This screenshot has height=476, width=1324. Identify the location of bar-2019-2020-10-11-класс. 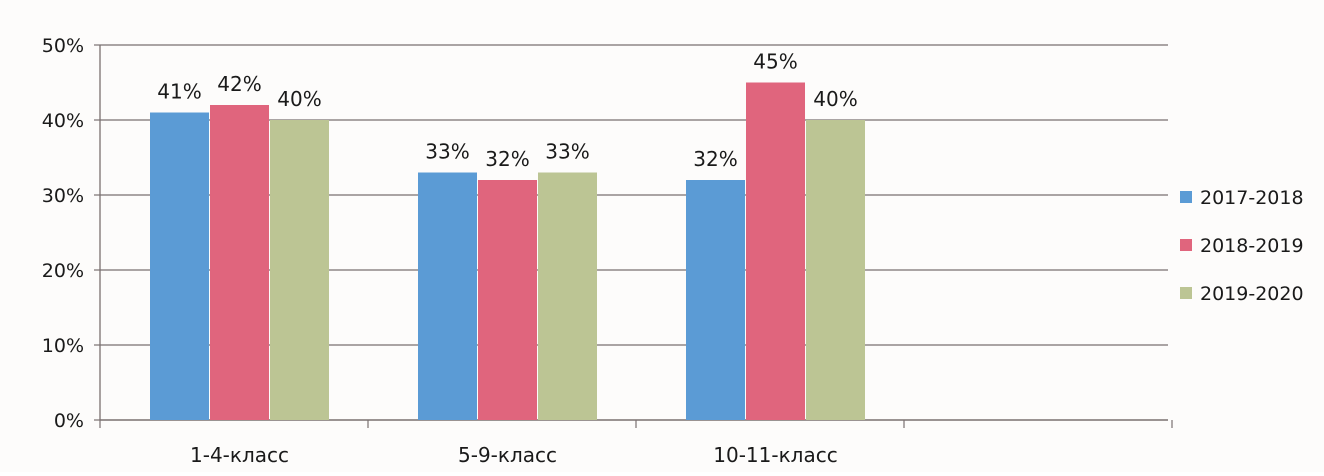
(835, 270).